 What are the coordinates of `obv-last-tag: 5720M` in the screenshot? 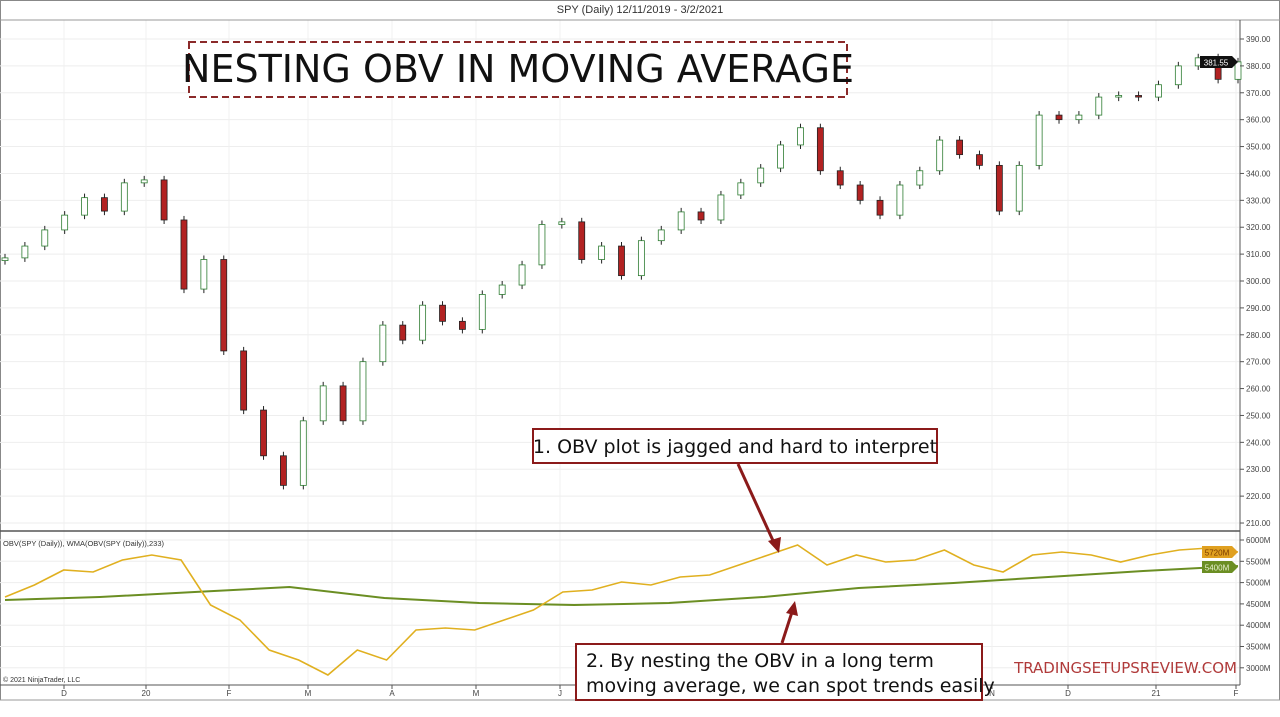 It's located at (1220, 552).